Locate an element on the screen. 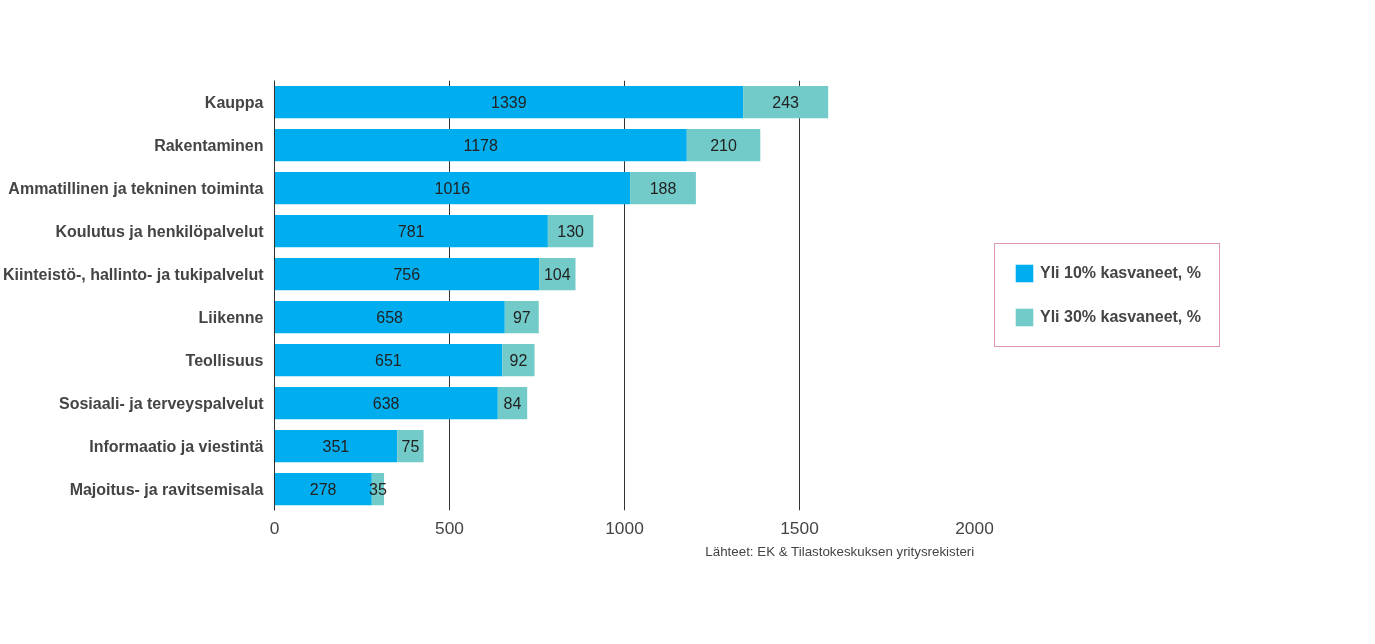 The width and height of the screenshot is (1375, 644). data-label: 75 is located at coordinates (410, 446).